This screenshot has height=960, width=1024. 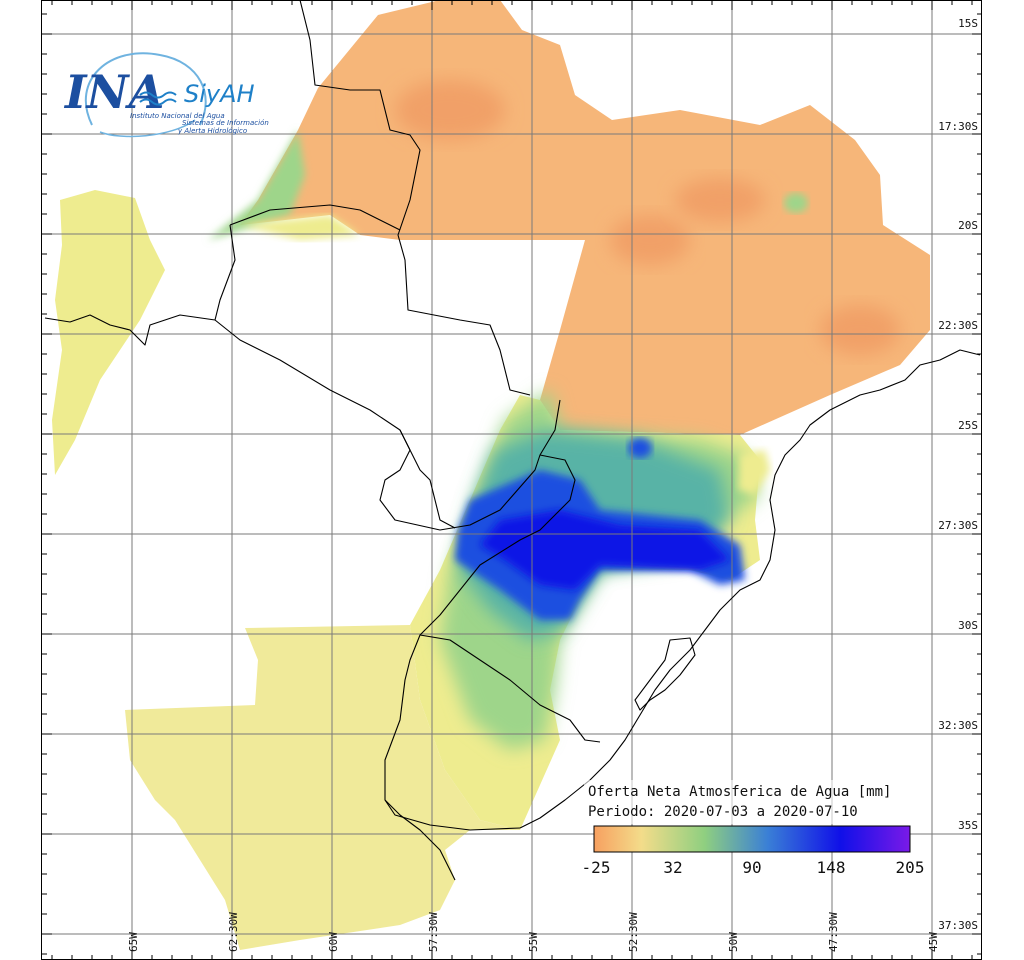 I want to click on logo-tagline-2: y Alerta Hidrológico, so click(x=212, y=131).